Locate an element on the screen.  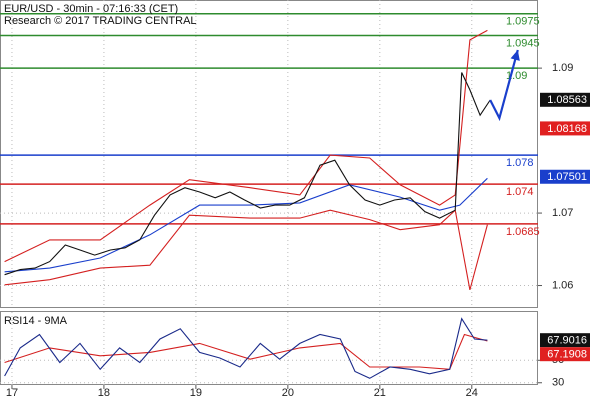
level-label: 1.078 is located at coordinates (520, 163).